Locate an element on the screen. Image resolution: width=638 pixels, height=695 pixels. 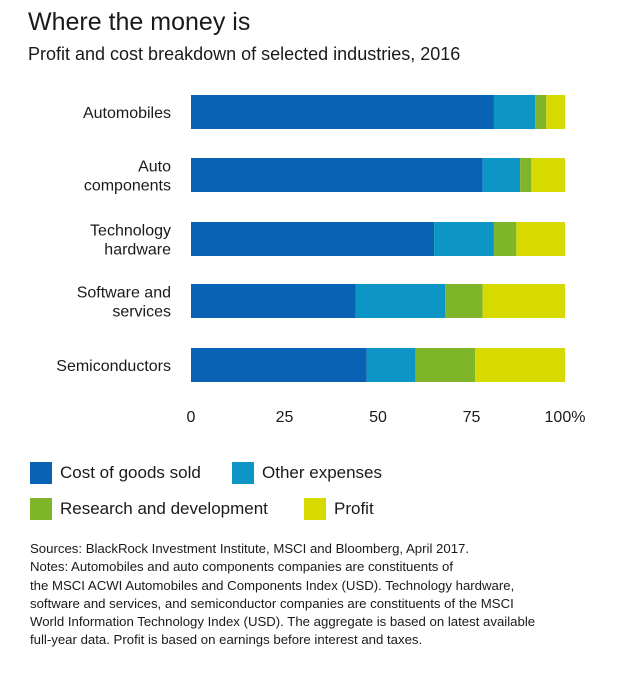
legend-item: Profit is located at coordinates (339, 509).